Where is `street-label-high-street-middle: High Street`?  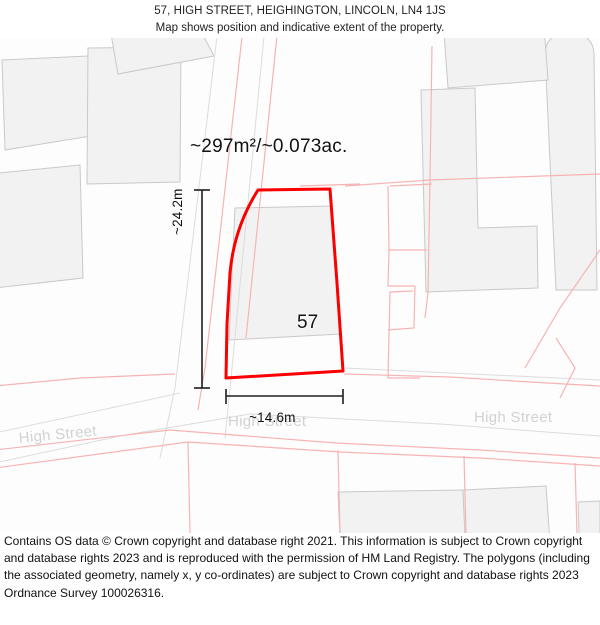
street-label-high-street-middle: High Street is located at coordinates (267, 421).